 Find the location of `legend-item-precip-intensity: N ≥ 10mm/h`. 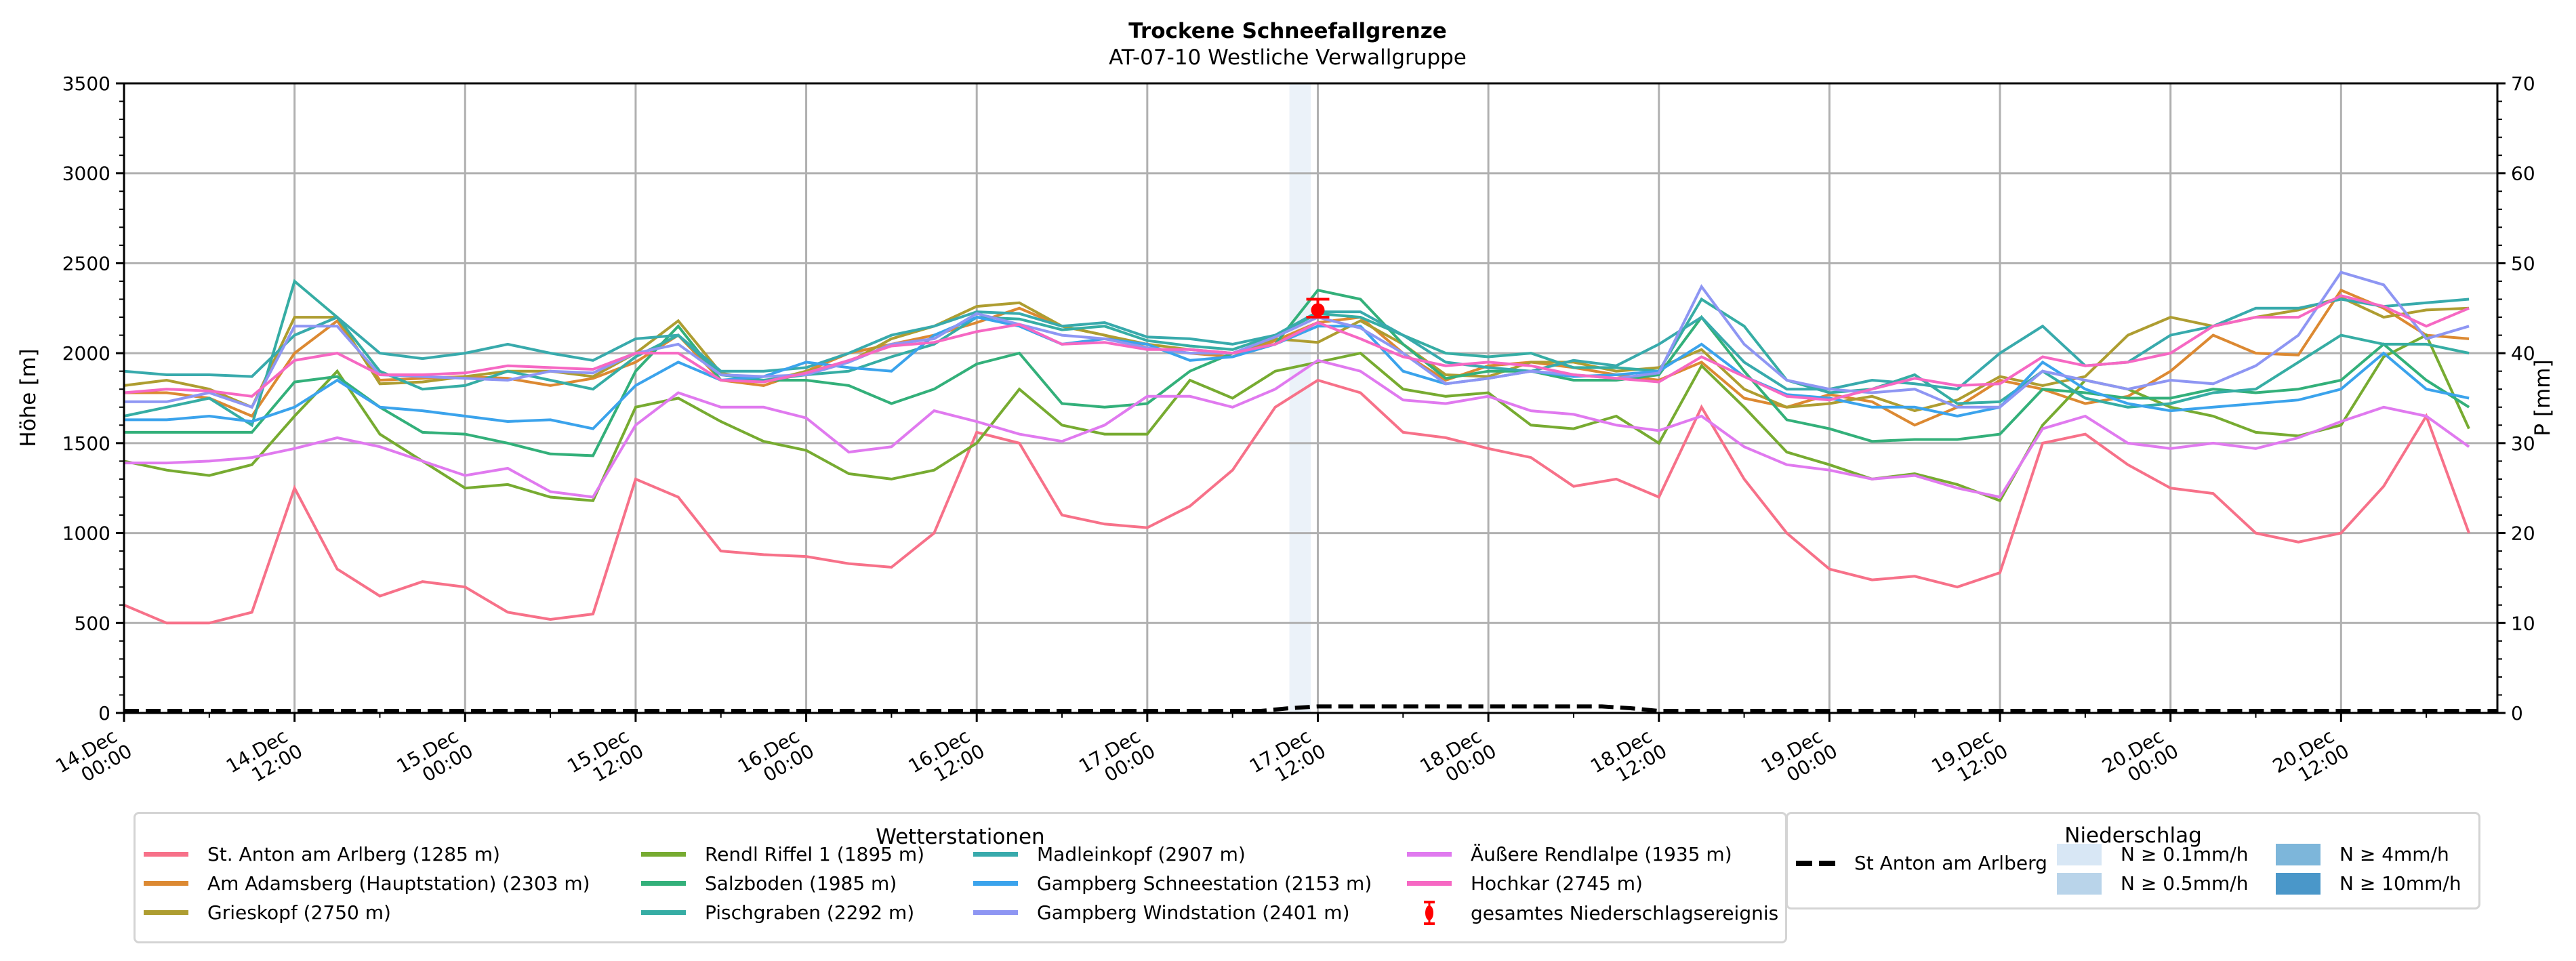

legend-item-precip-intensity: N ≥ 10mm/h is located at coordinates (2368, 883).